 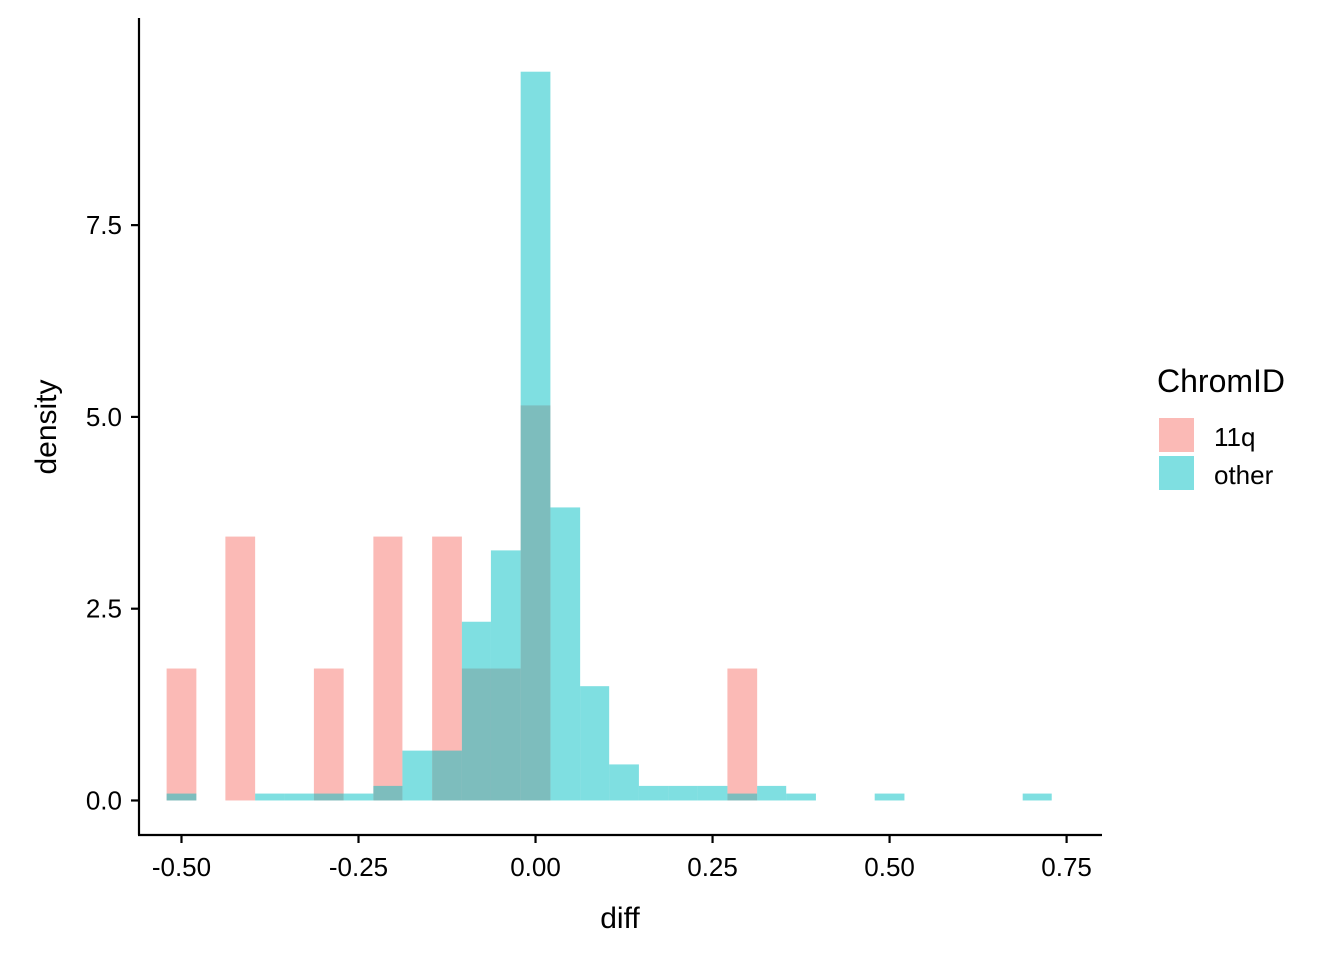 What do you see at coordinates (535, 867) in the screenshot?
I see `x-tick-label: 0.00` at bounding box center [535, 867].